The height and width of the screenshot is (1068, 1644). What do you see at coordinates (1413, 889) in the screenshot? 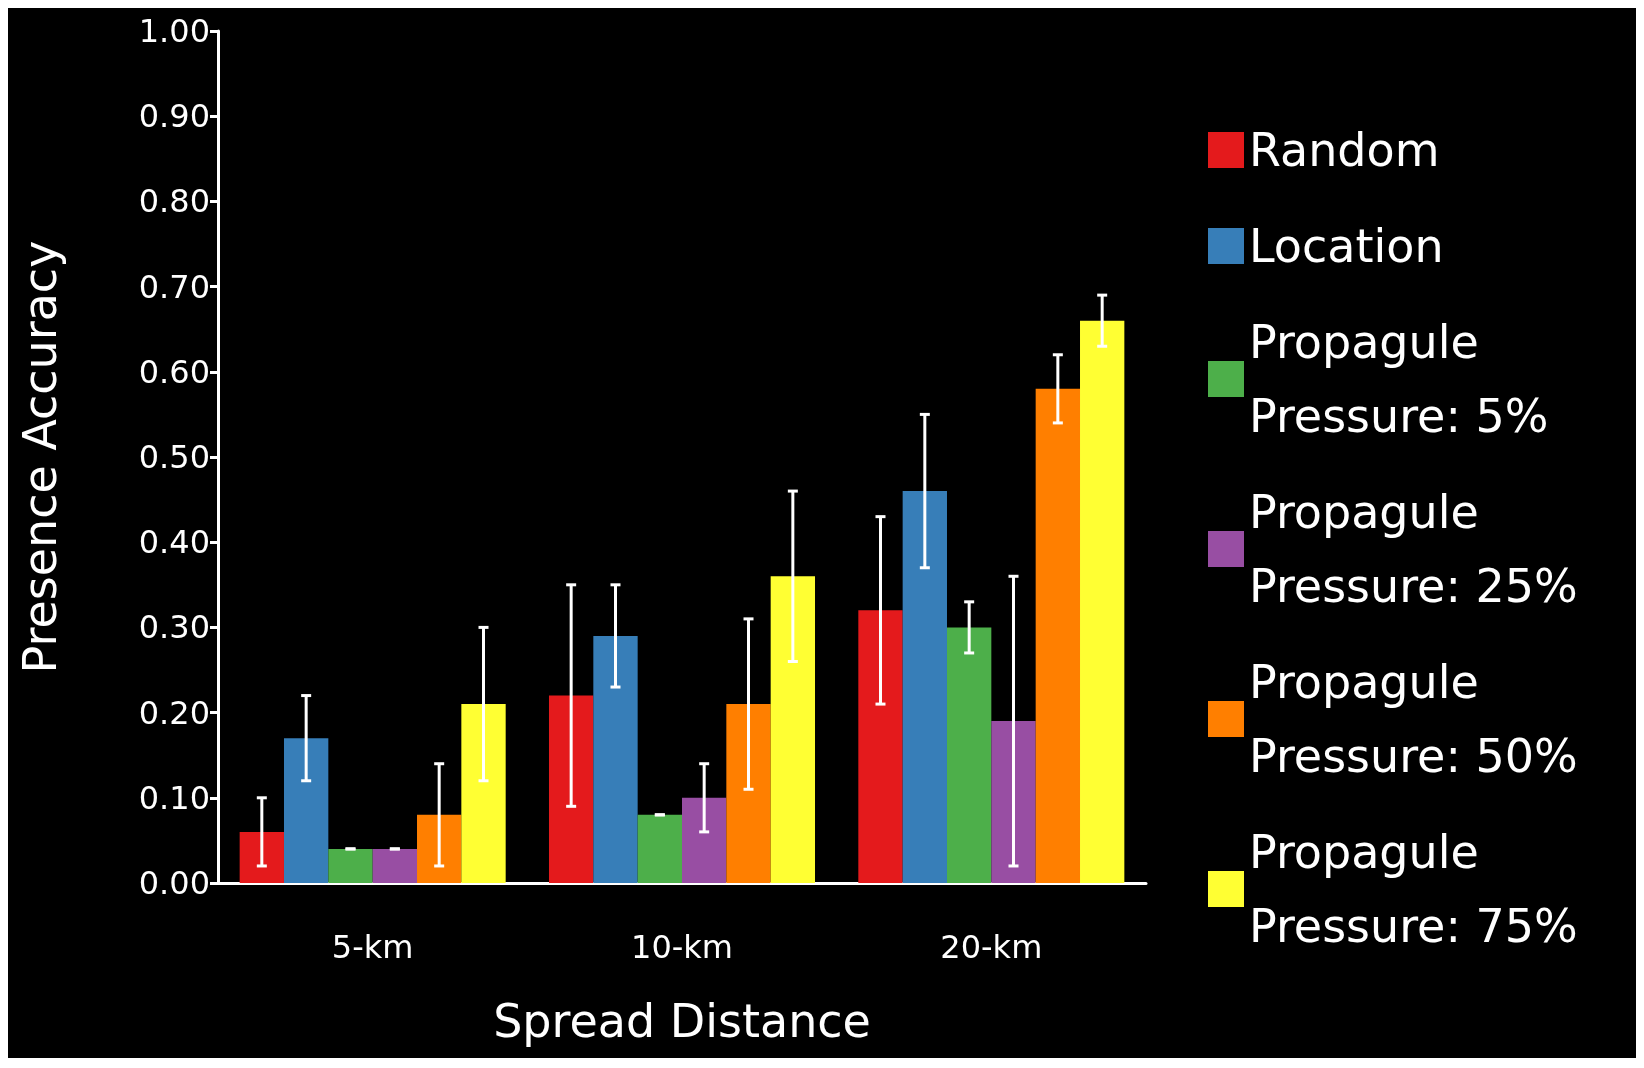
I see `legend-label: Propagule Pressure: 75%` at bounding box center [1413, 889].